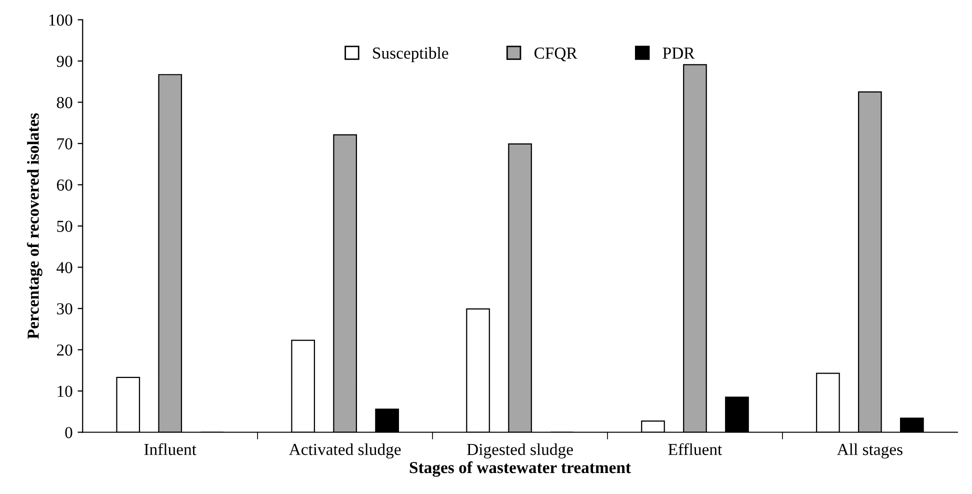 This screenshot has height=494, width=972. Describe the element at coordinates (695, 449) in the screenshot. I see `x-tick-label: Effluent` at that location.